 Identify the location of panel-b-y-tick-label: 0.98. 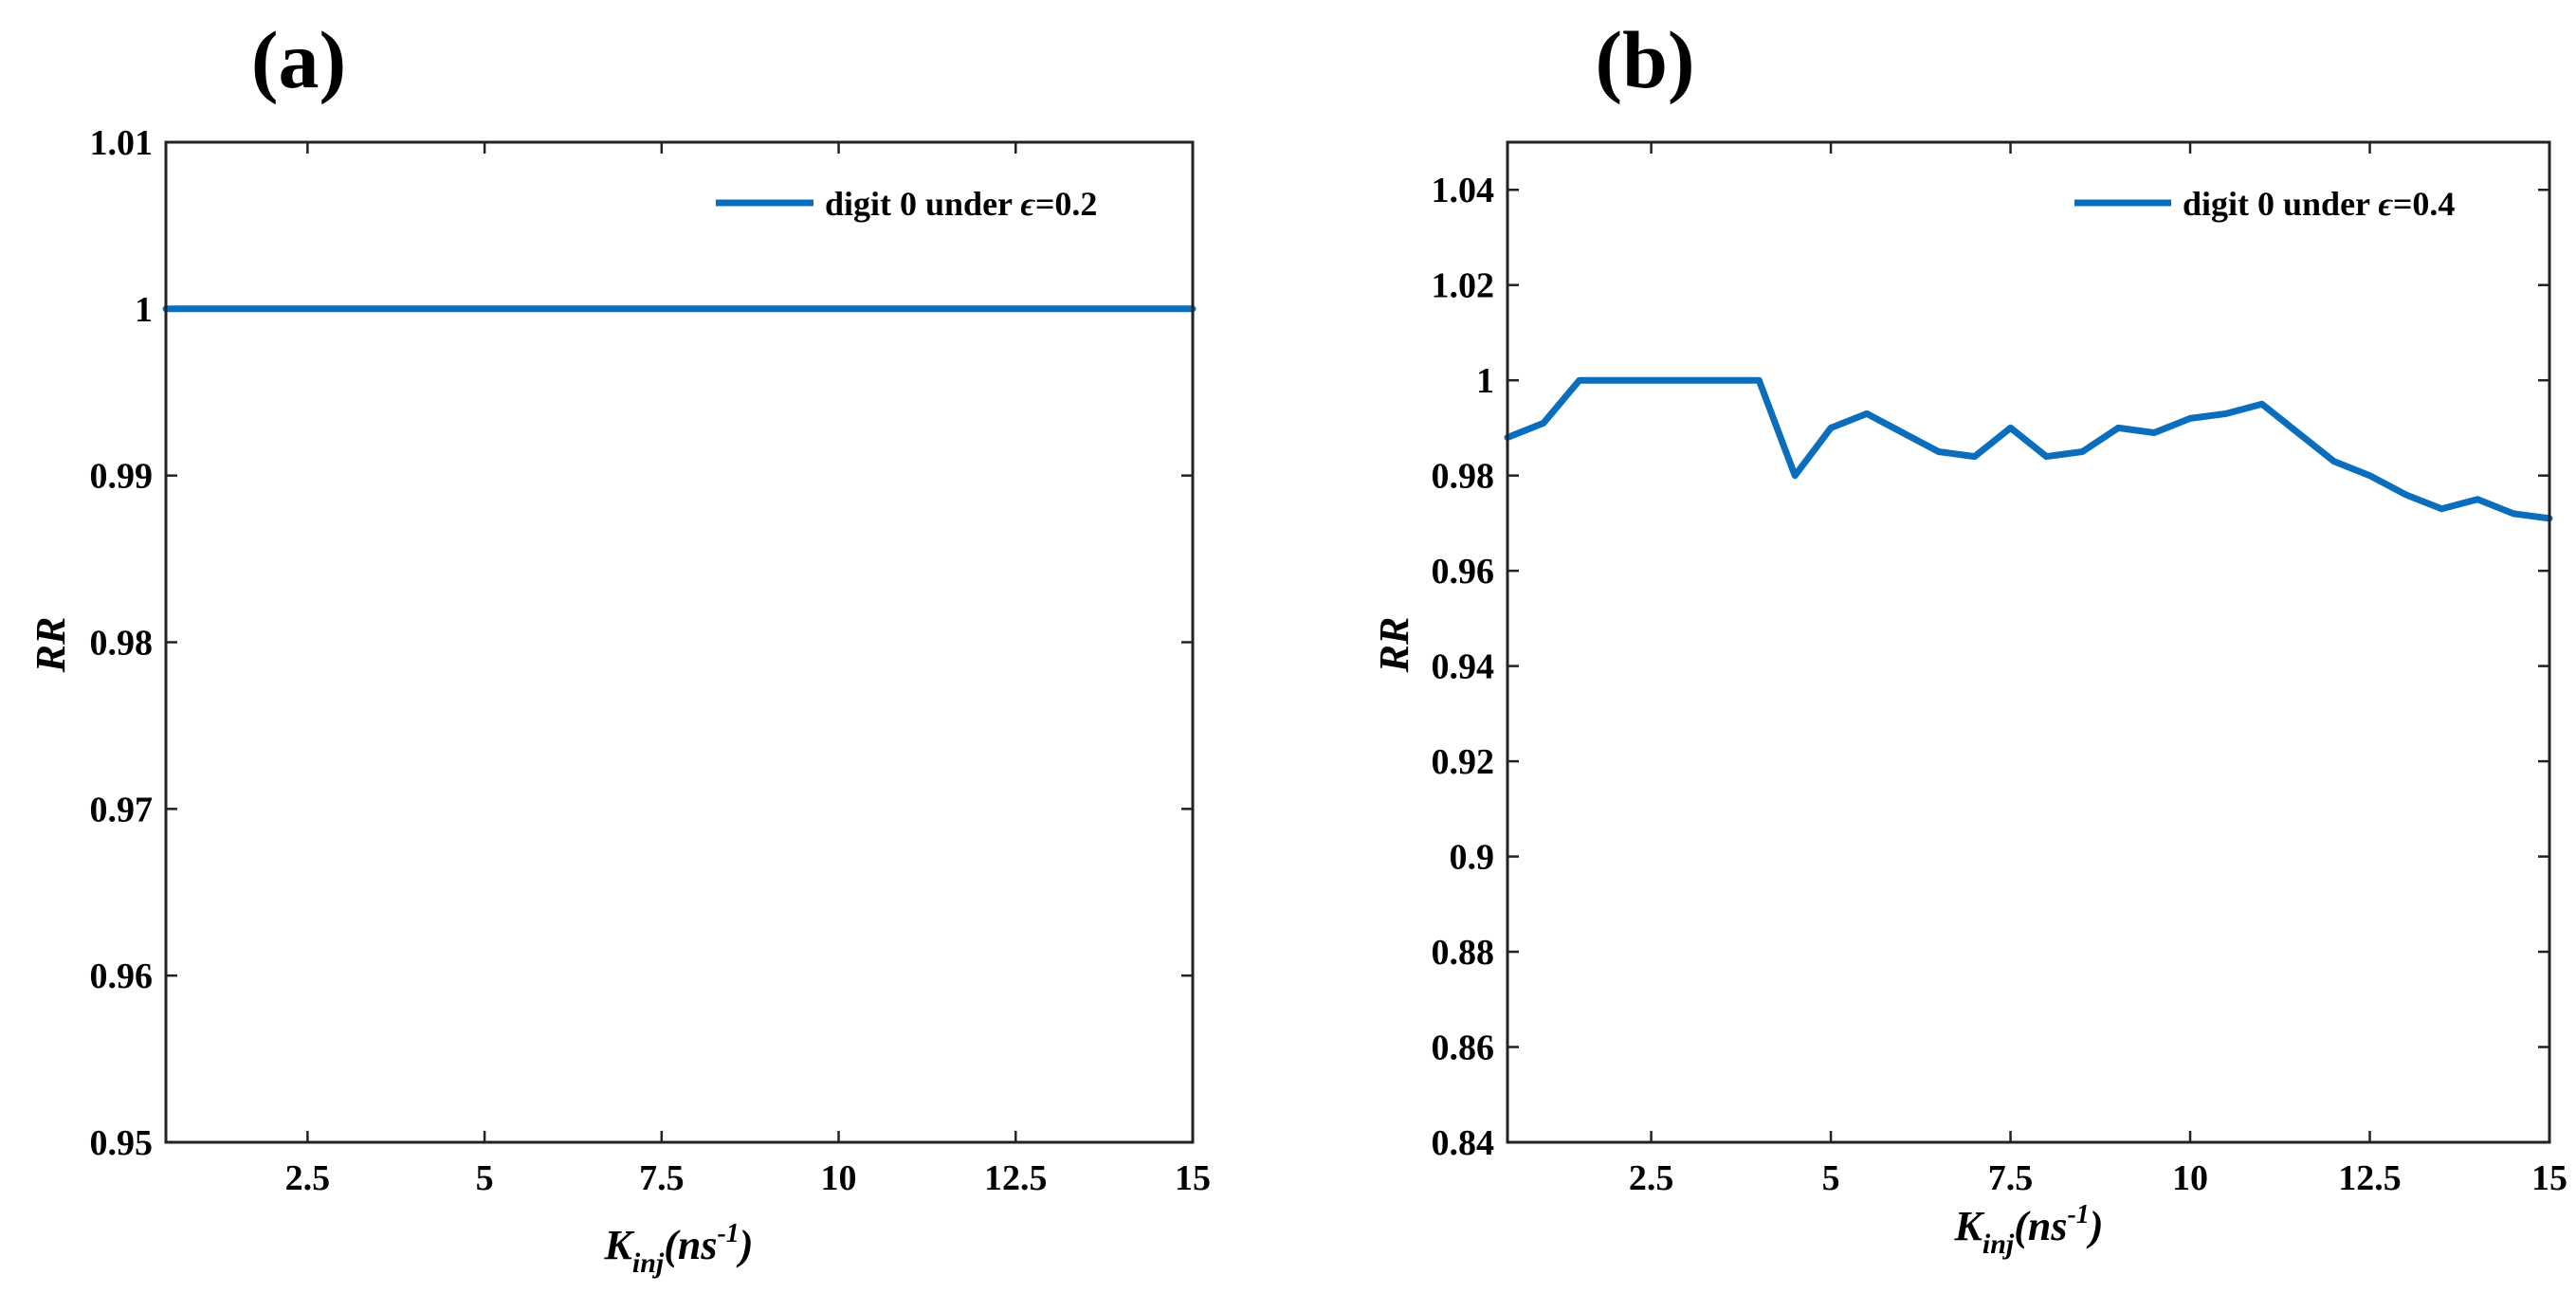
(1463, 477).